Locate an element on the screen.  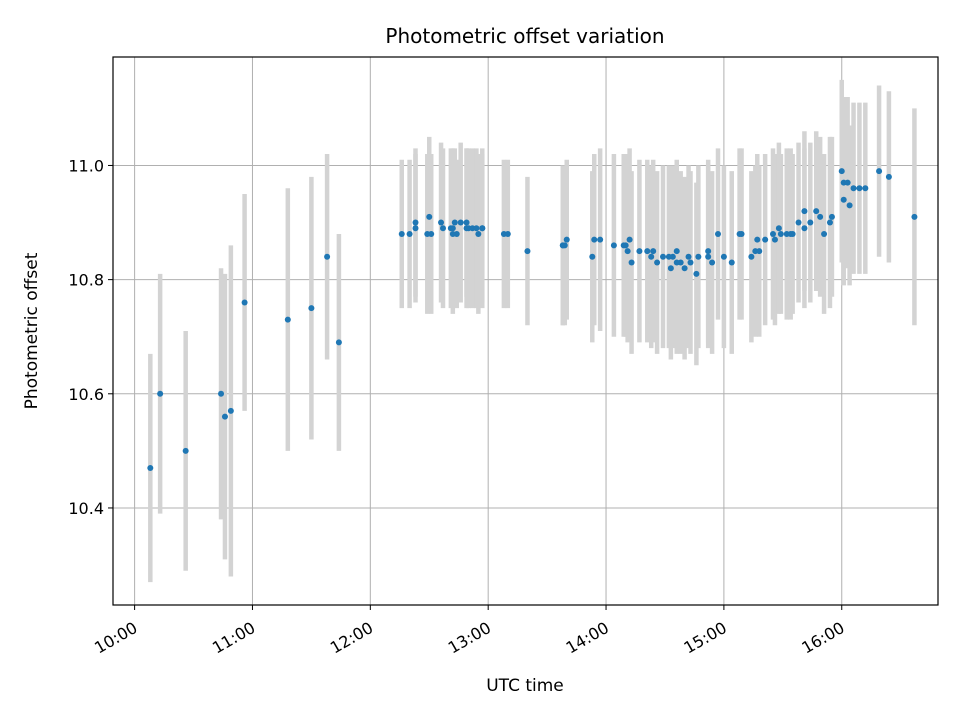
y-tick-label: 10.4 is located at coordinates (86, 508).